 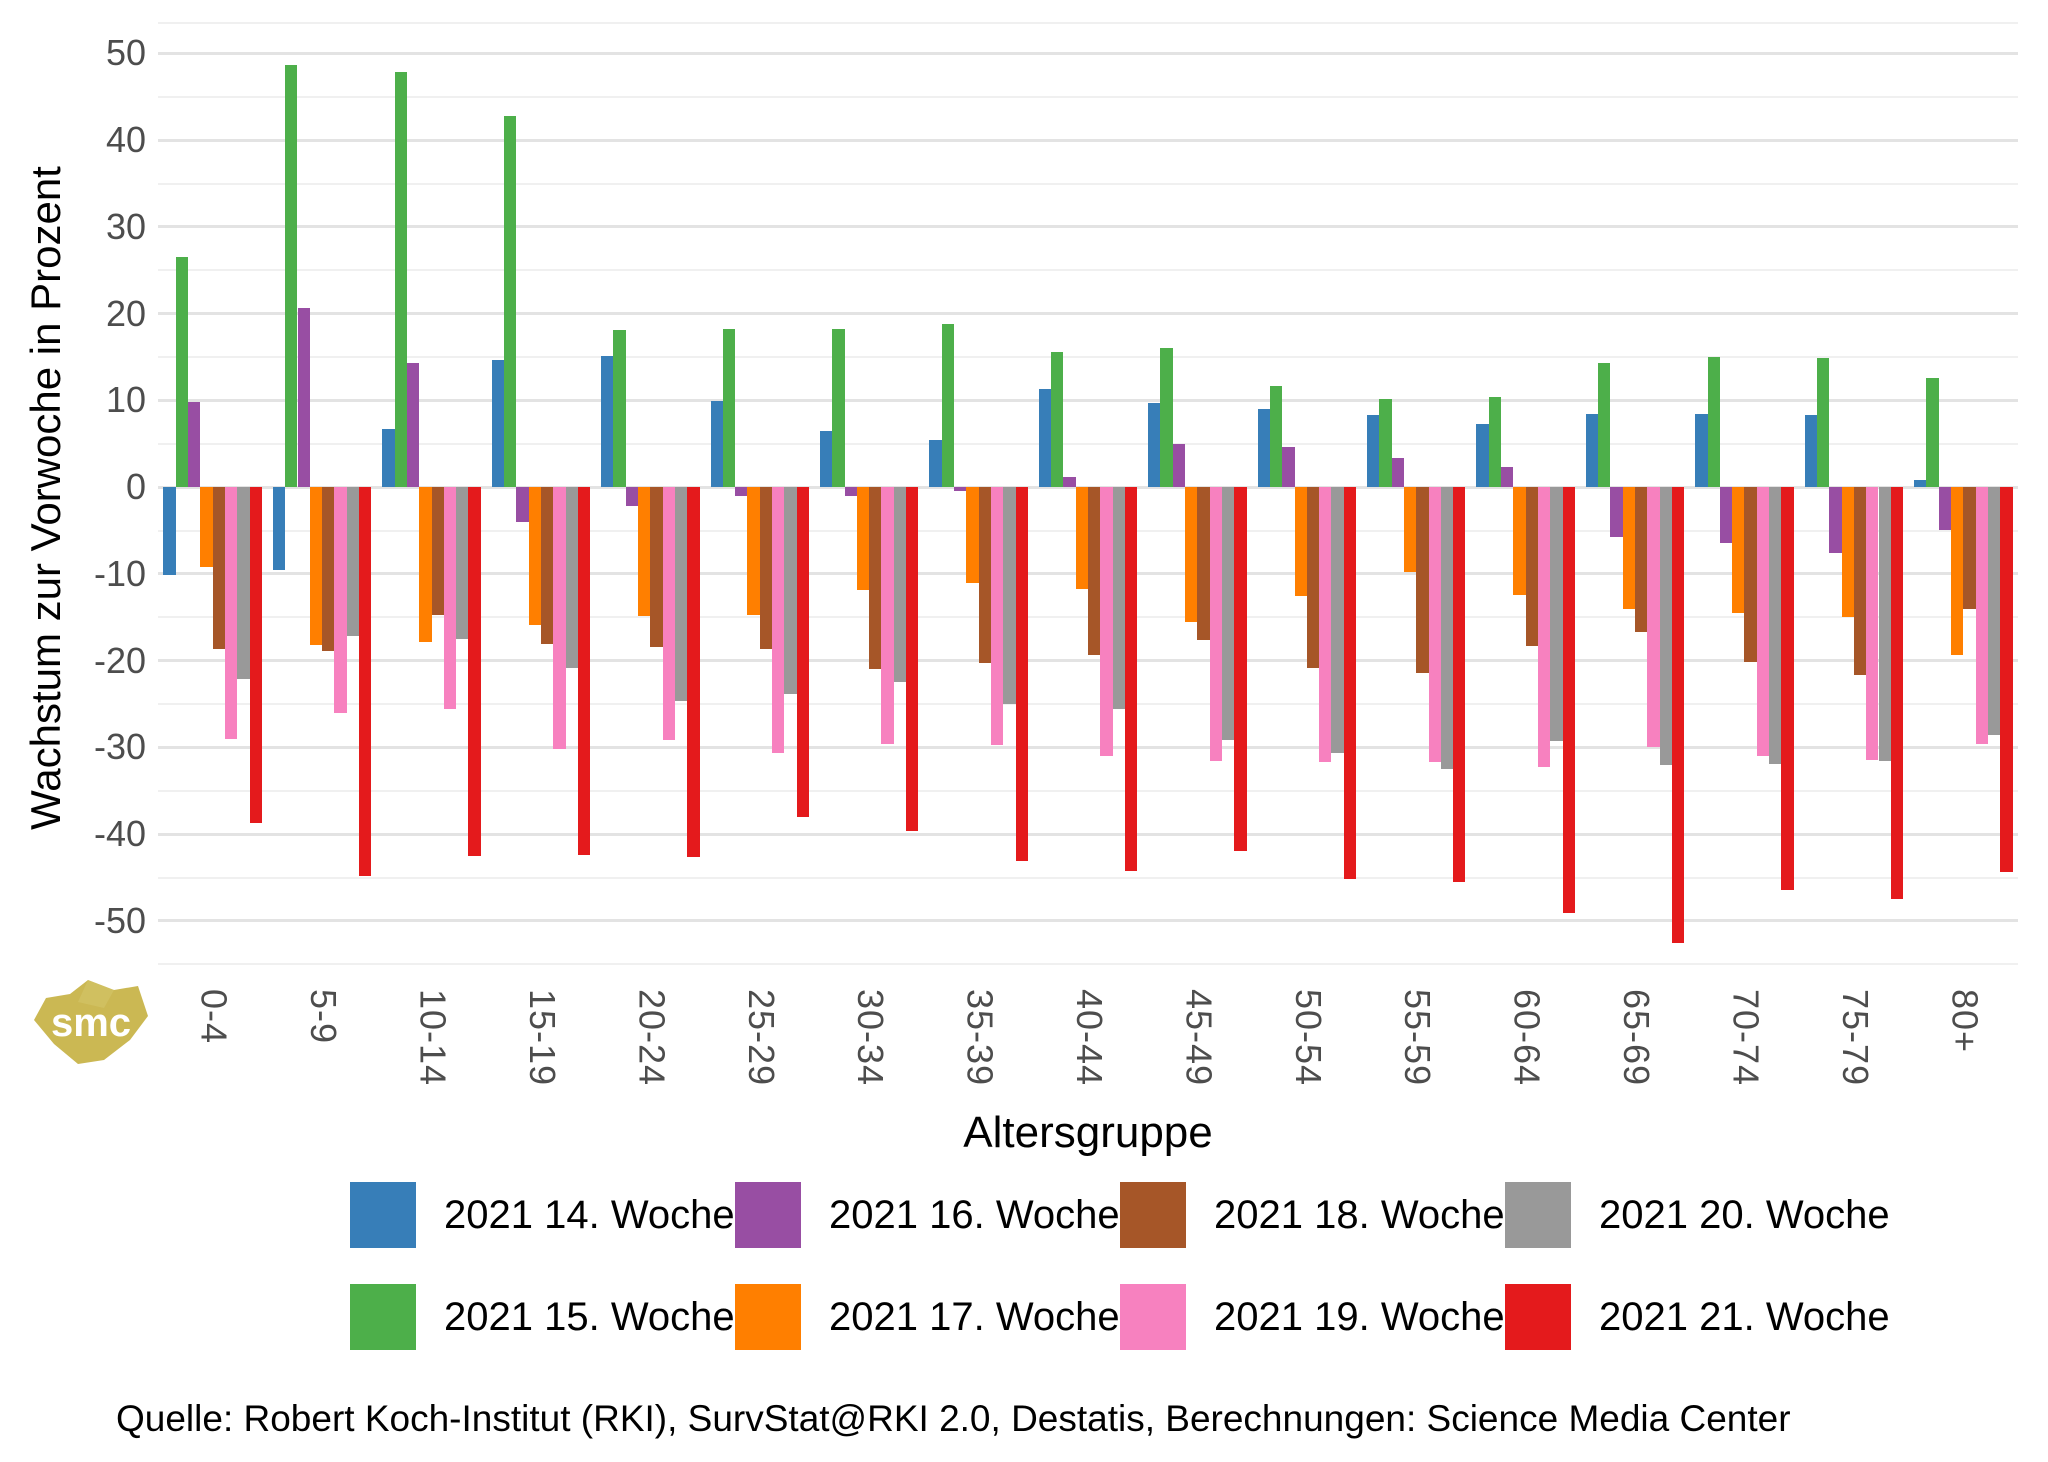 What do you see at coordinates (1944, 508) in the screenshot?
I see `bar-2021-16-80+` at bounding box center [1944, 508].